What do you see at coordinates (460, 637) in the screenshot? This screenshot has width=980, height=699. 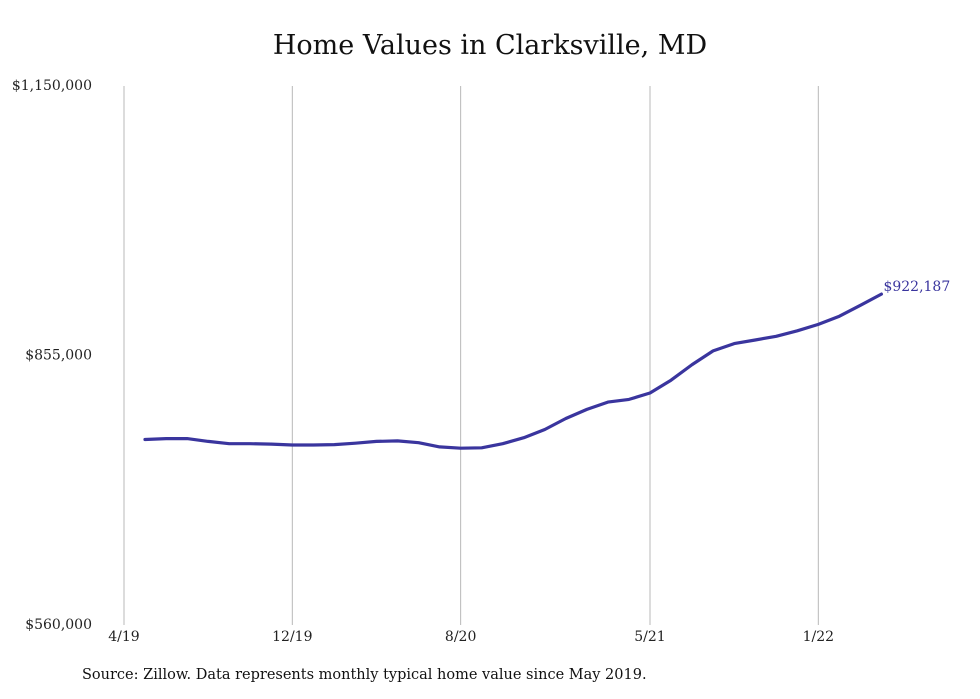 I see `x-tick-label: 8/20` at bounding box center [460, 637].